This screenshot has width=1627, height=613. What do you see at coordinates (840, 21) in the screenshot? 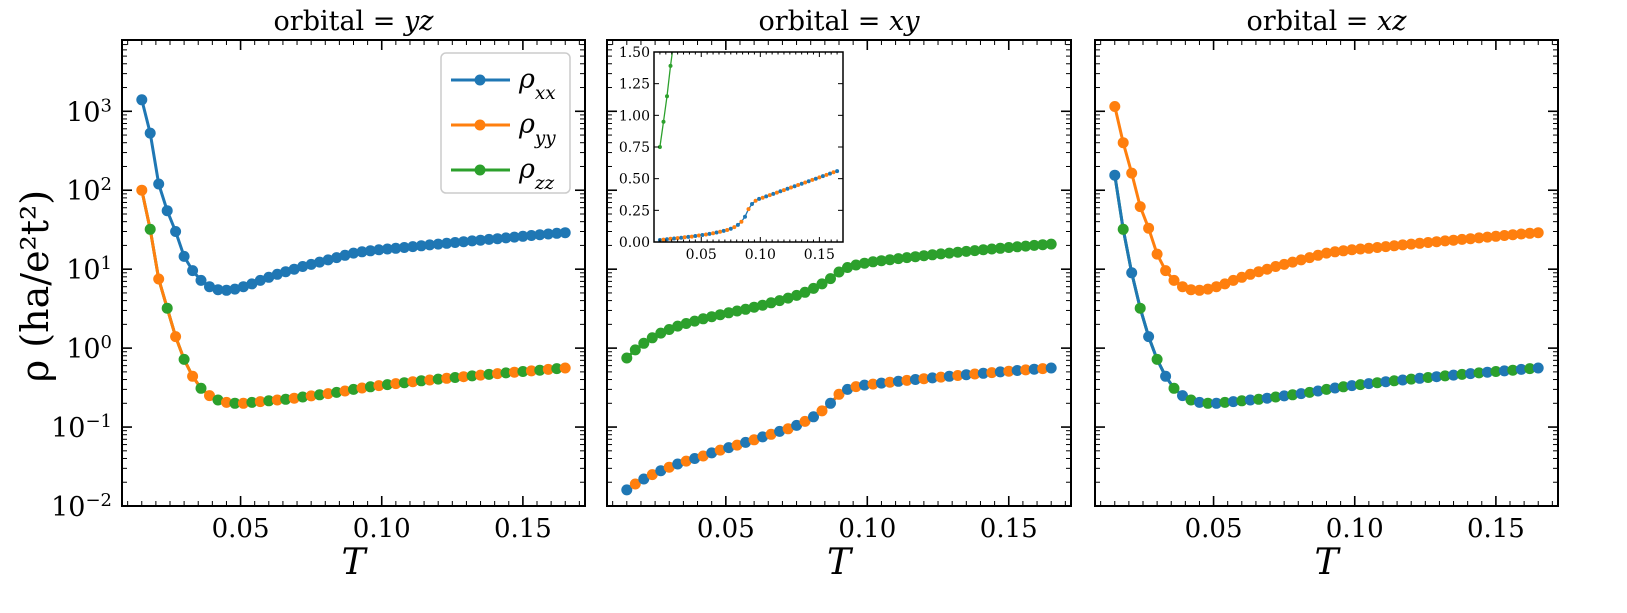
I see `panel-title: orbital = xy` at bounding box center [840, 21].